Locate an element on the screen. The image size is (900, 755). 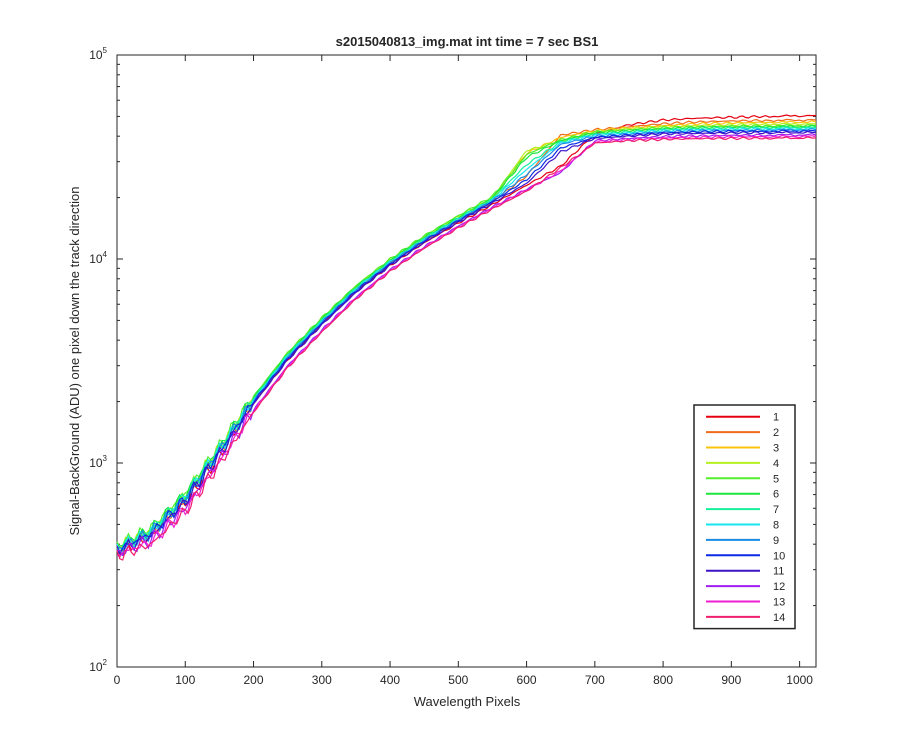
x-tick-label: 0 is located at coordinates (117, 680).